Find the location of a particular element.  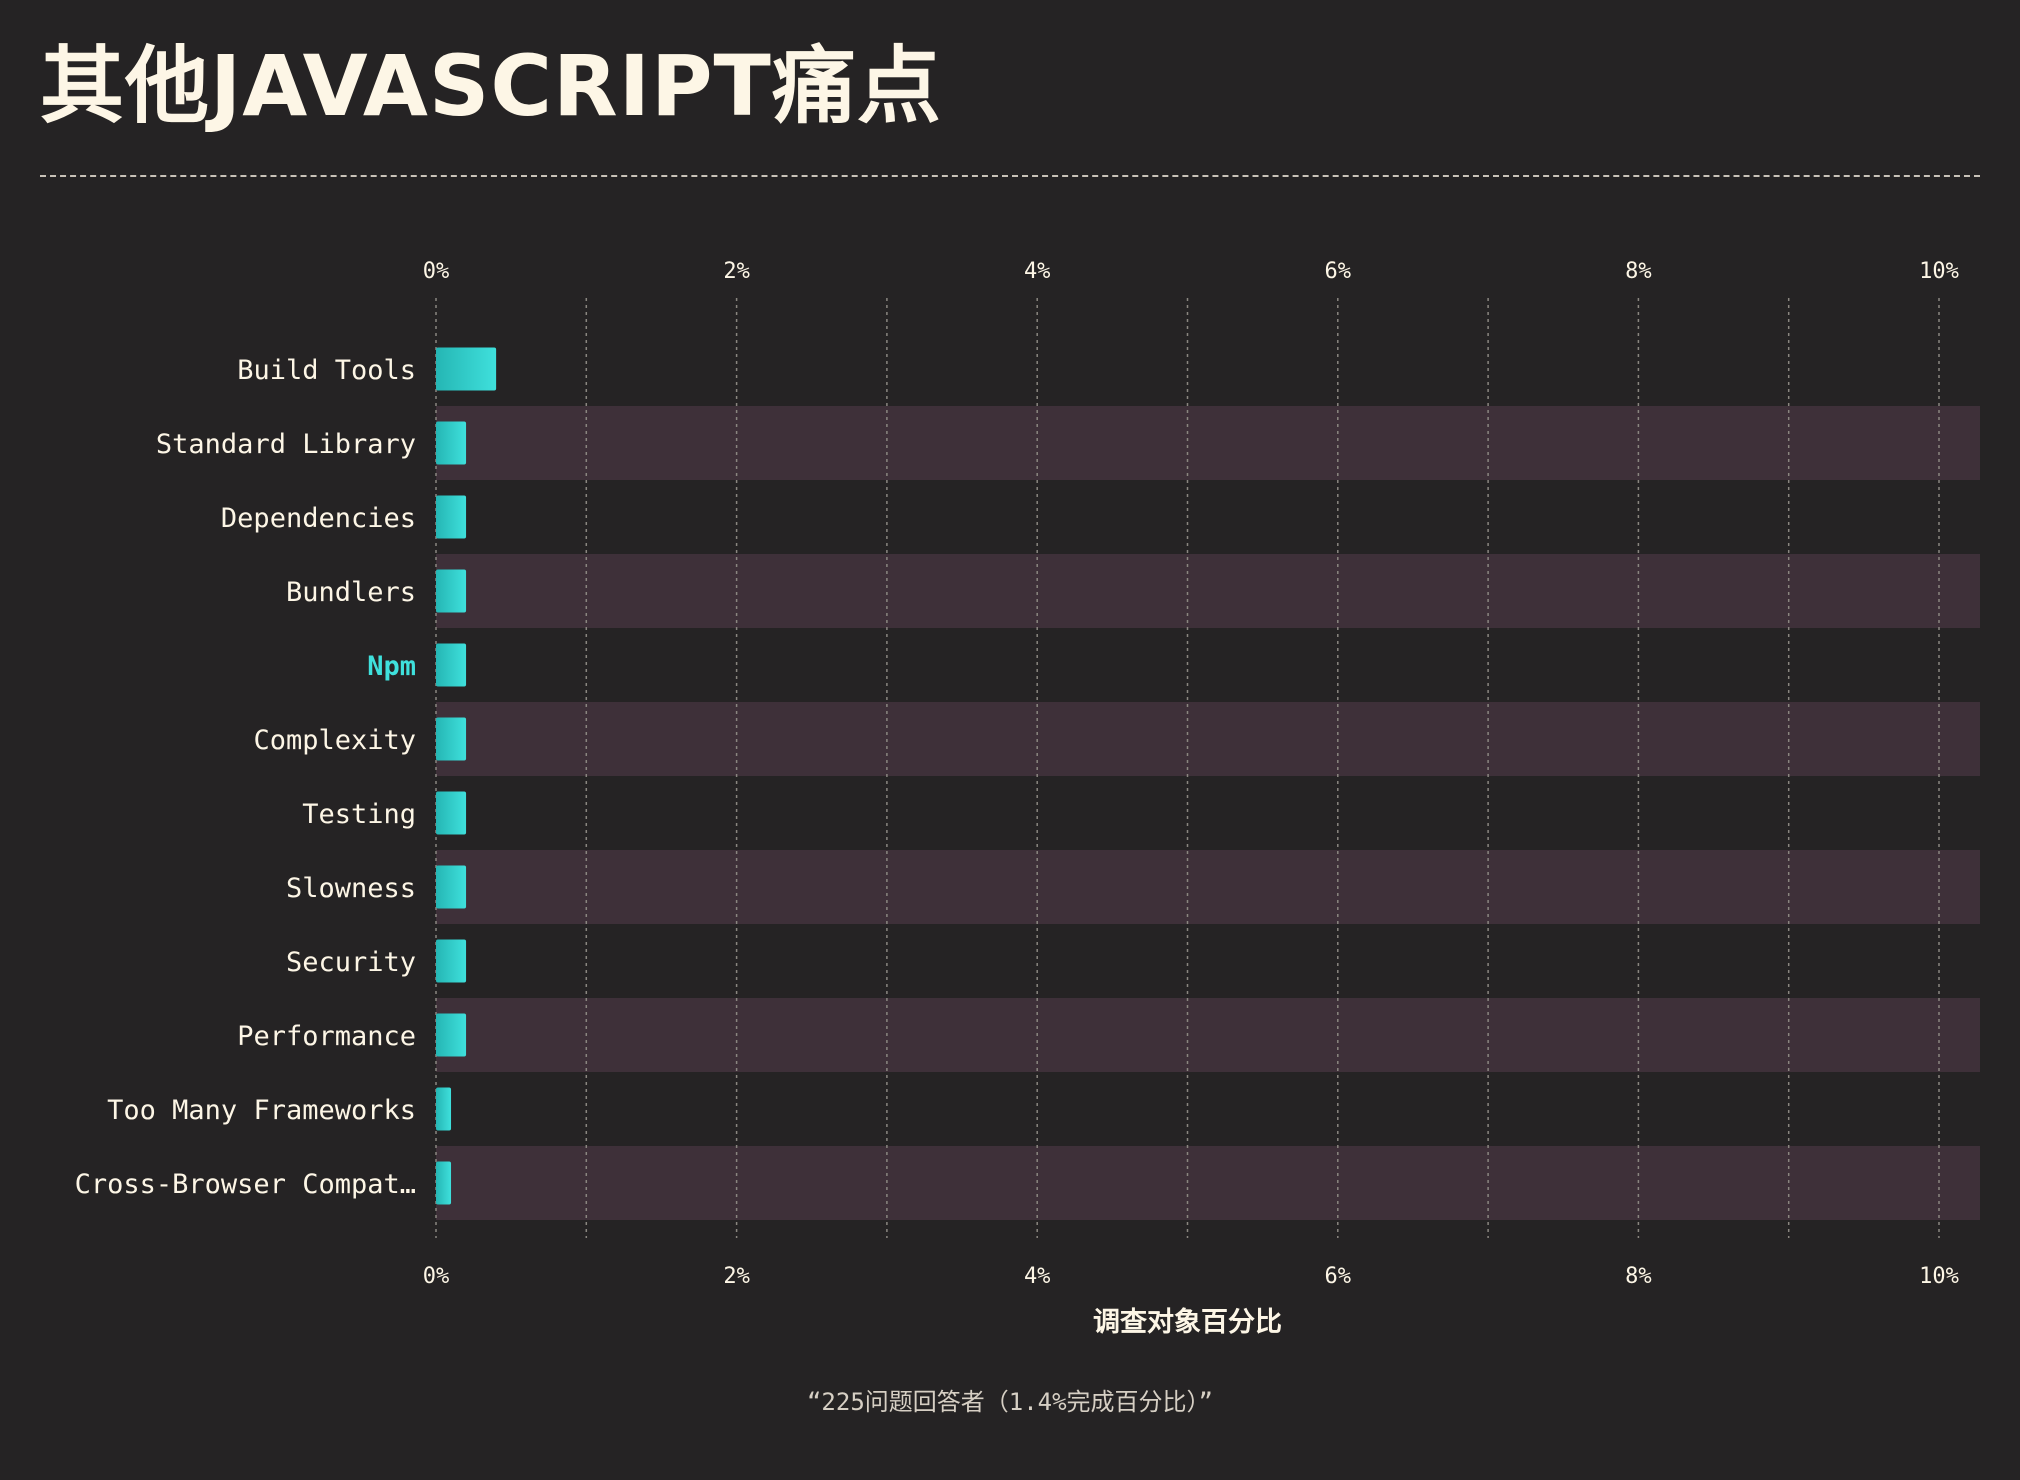

x-tick-label-top: 2% is located at coordinates (736, 271).